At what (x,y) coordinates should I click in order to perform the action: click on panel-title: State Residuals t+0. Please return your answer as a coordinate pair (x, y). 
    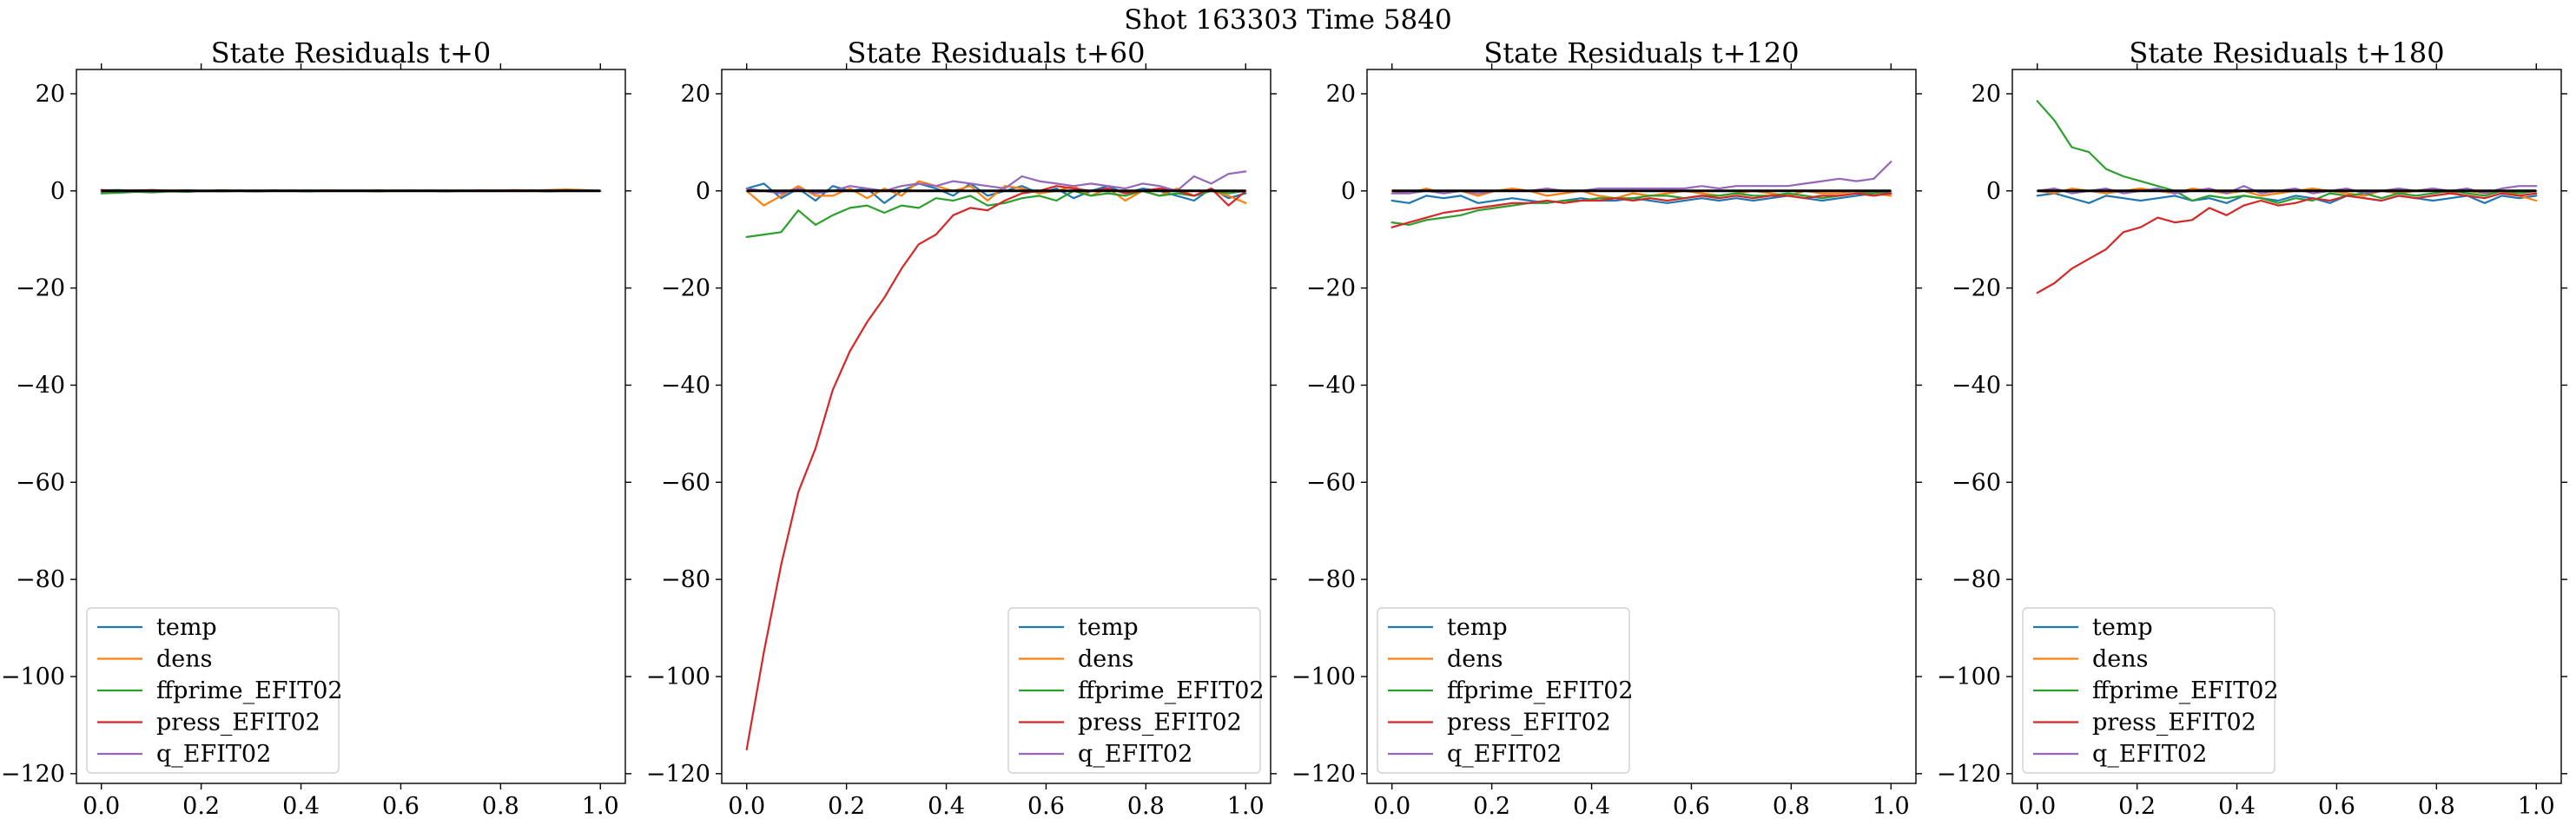
    Looking at the image, I should click on (351, 52).